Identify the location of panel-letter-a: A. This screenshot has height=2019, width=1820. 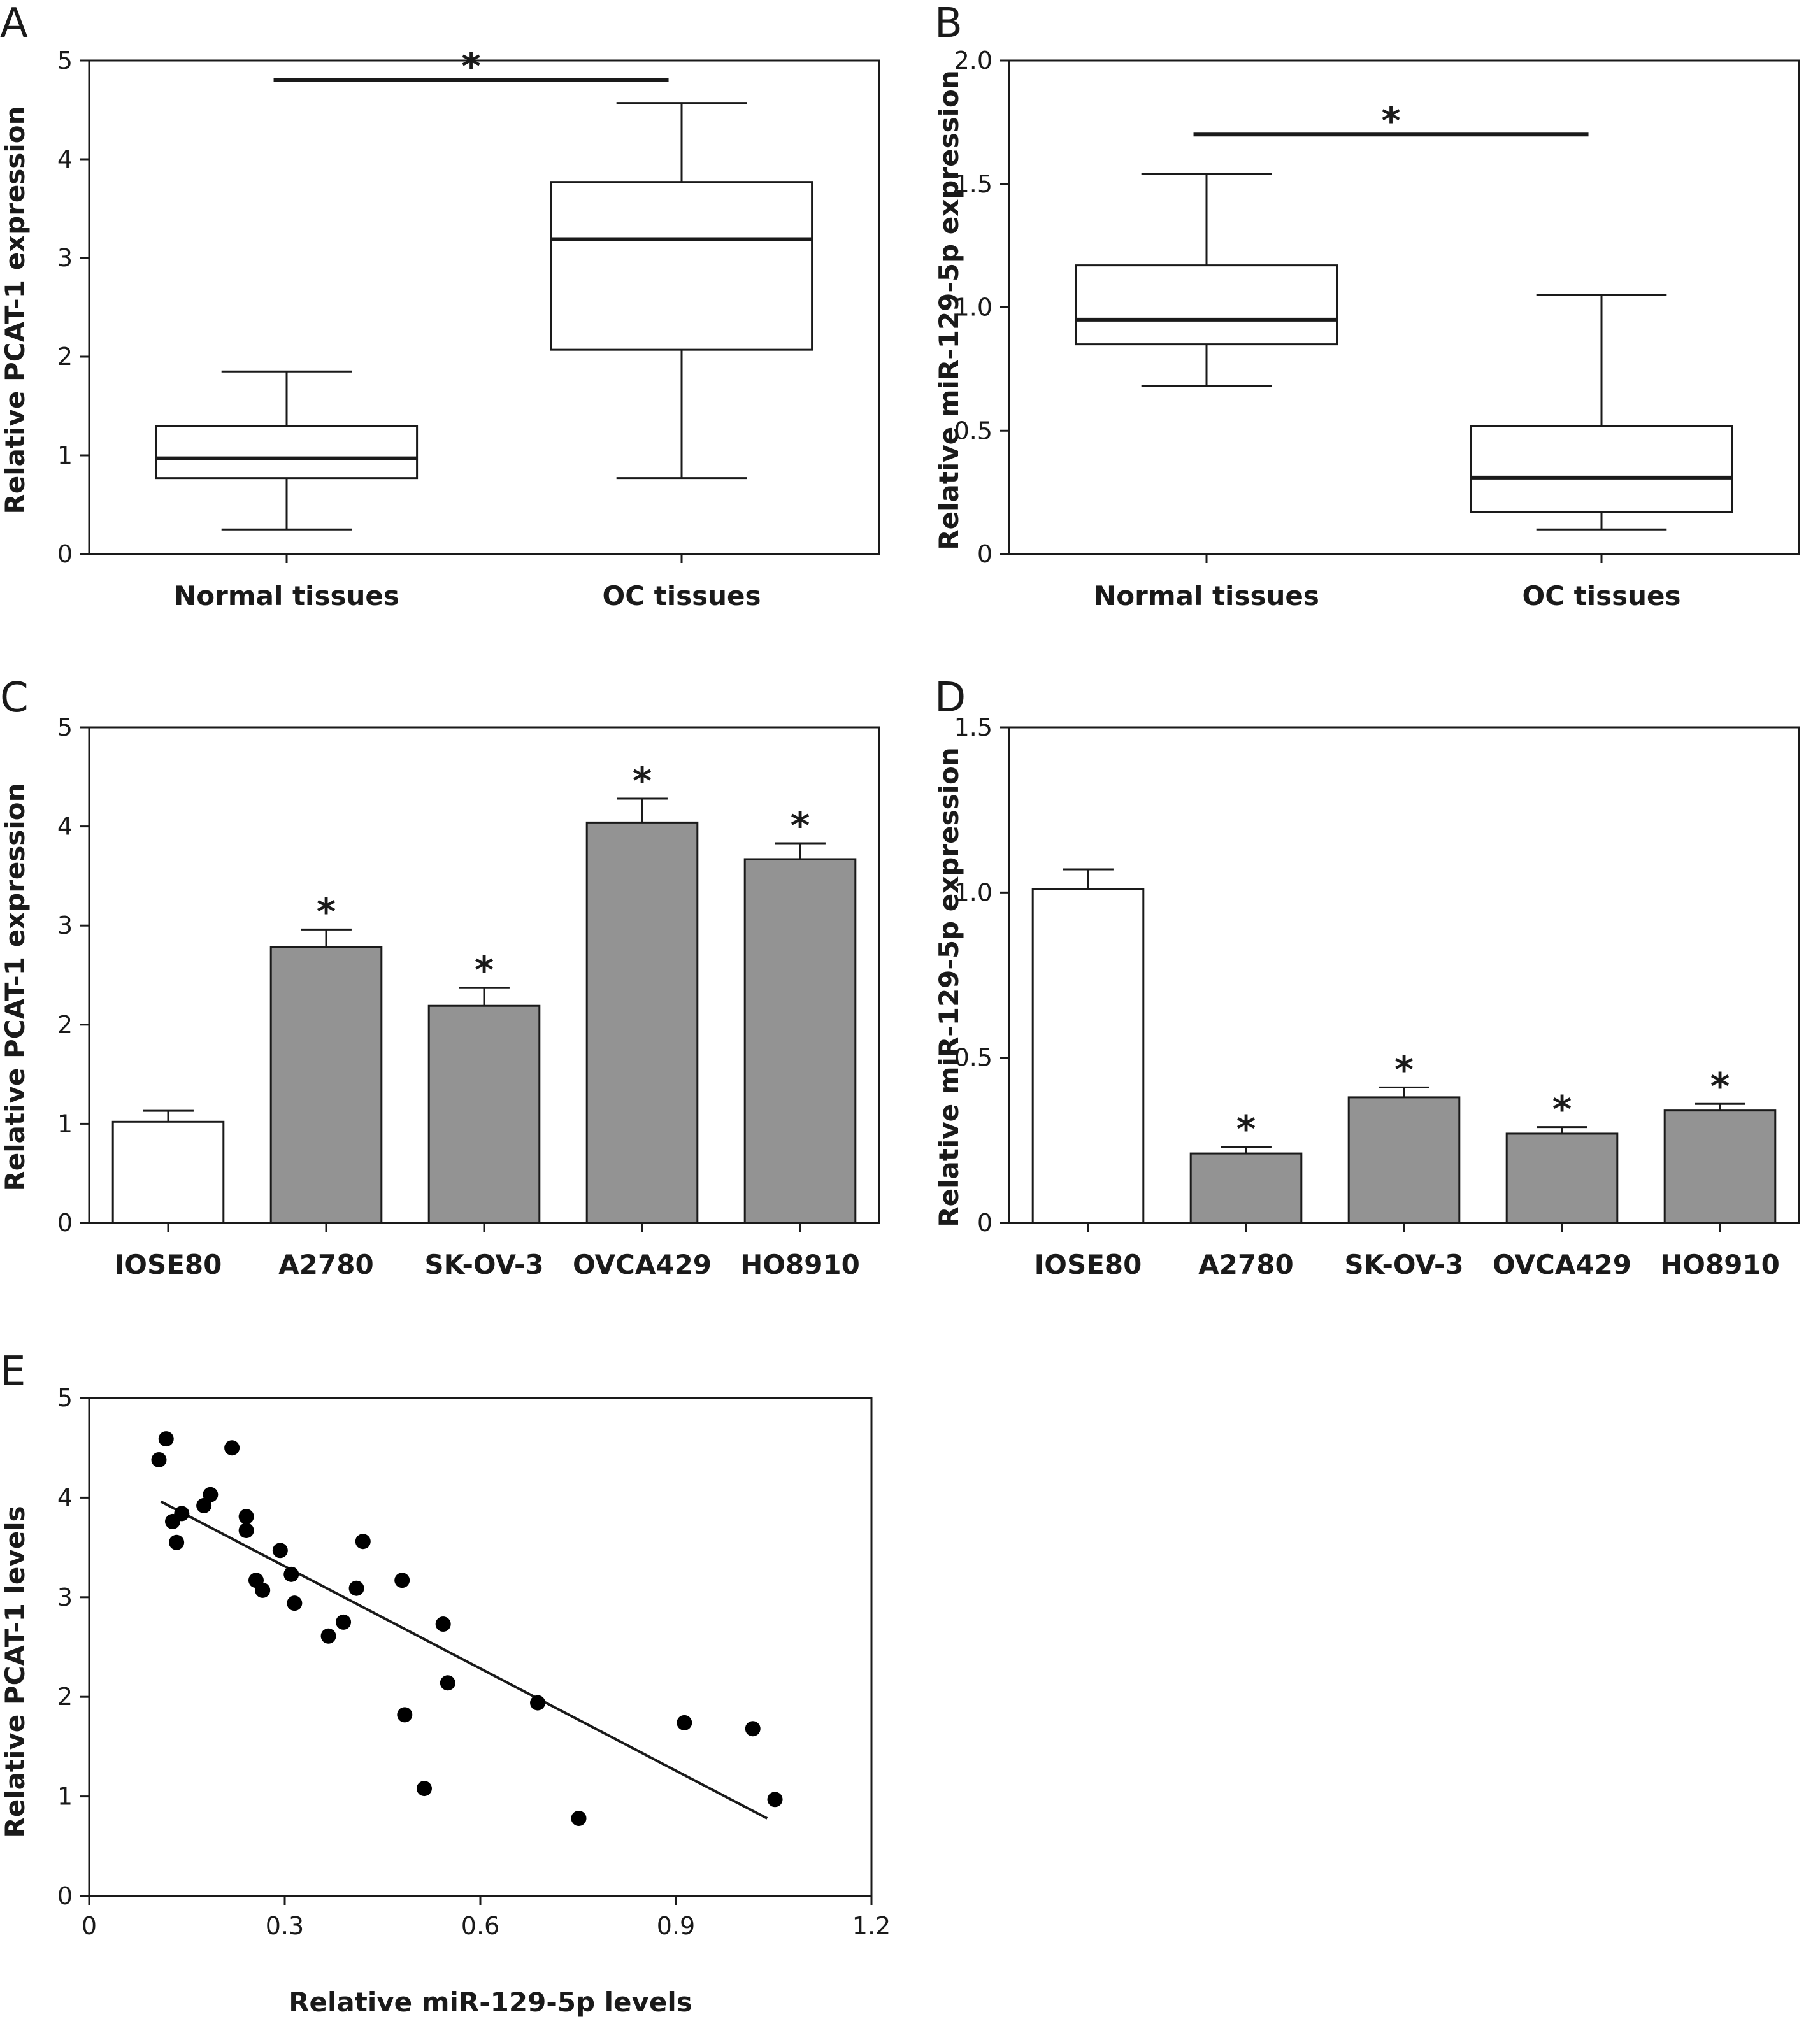
(14, 23).